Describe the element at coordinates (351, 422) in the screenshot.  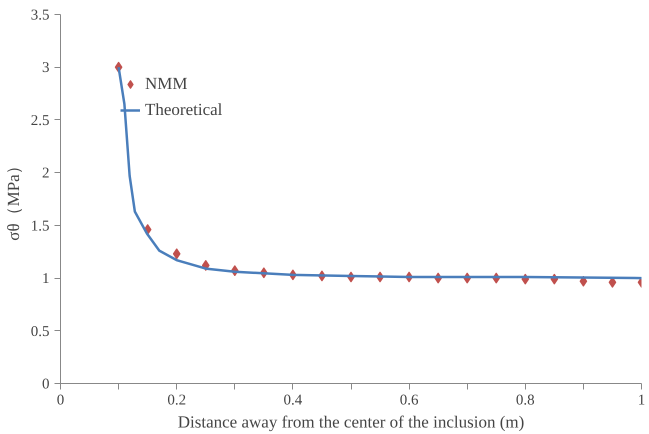
I see `x-axis-title: Distance away from the center of the inclusion (m)` at that location.